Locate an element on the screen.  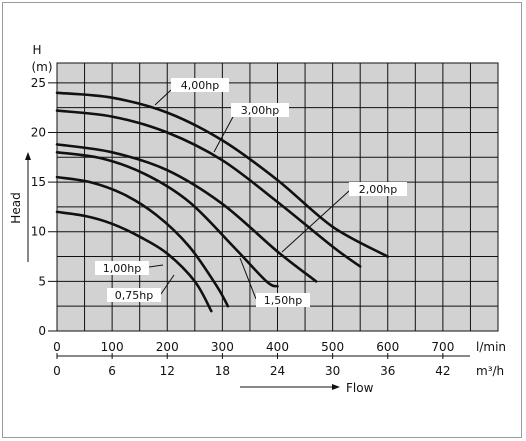
x-tick-label-primary: 200 is located at coordinates (167, 347).